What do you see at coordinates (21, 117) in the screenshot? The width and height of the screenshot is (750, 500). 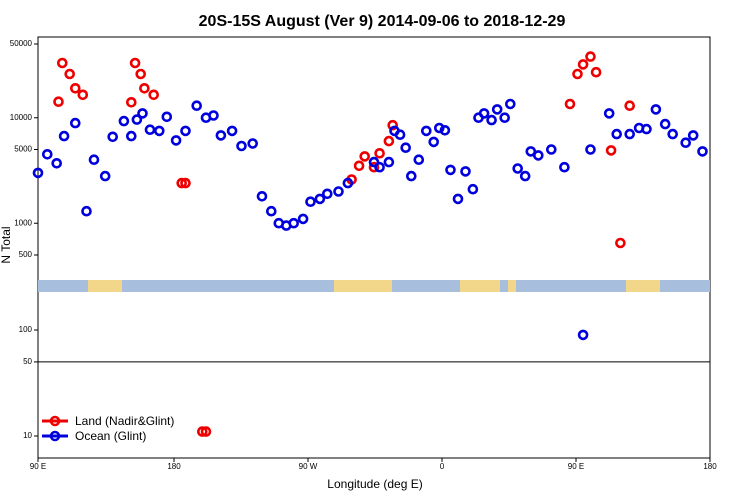 I see `y-tick-label: 10000` at bounding box center [21, 117].